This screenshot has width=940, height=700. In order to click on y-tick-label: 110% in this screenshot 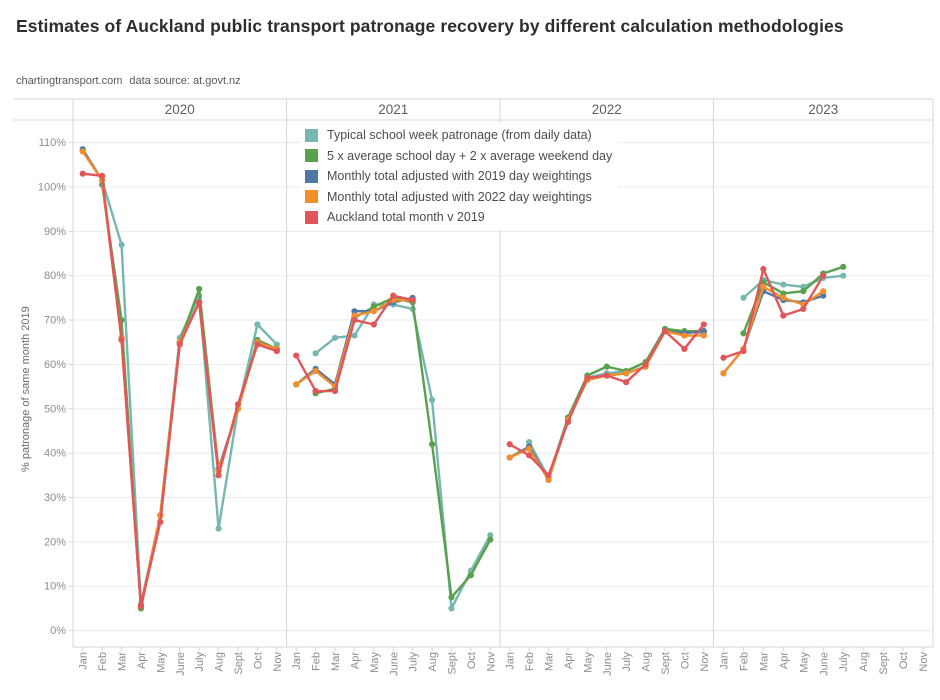, I will do `click(53, 143)`.